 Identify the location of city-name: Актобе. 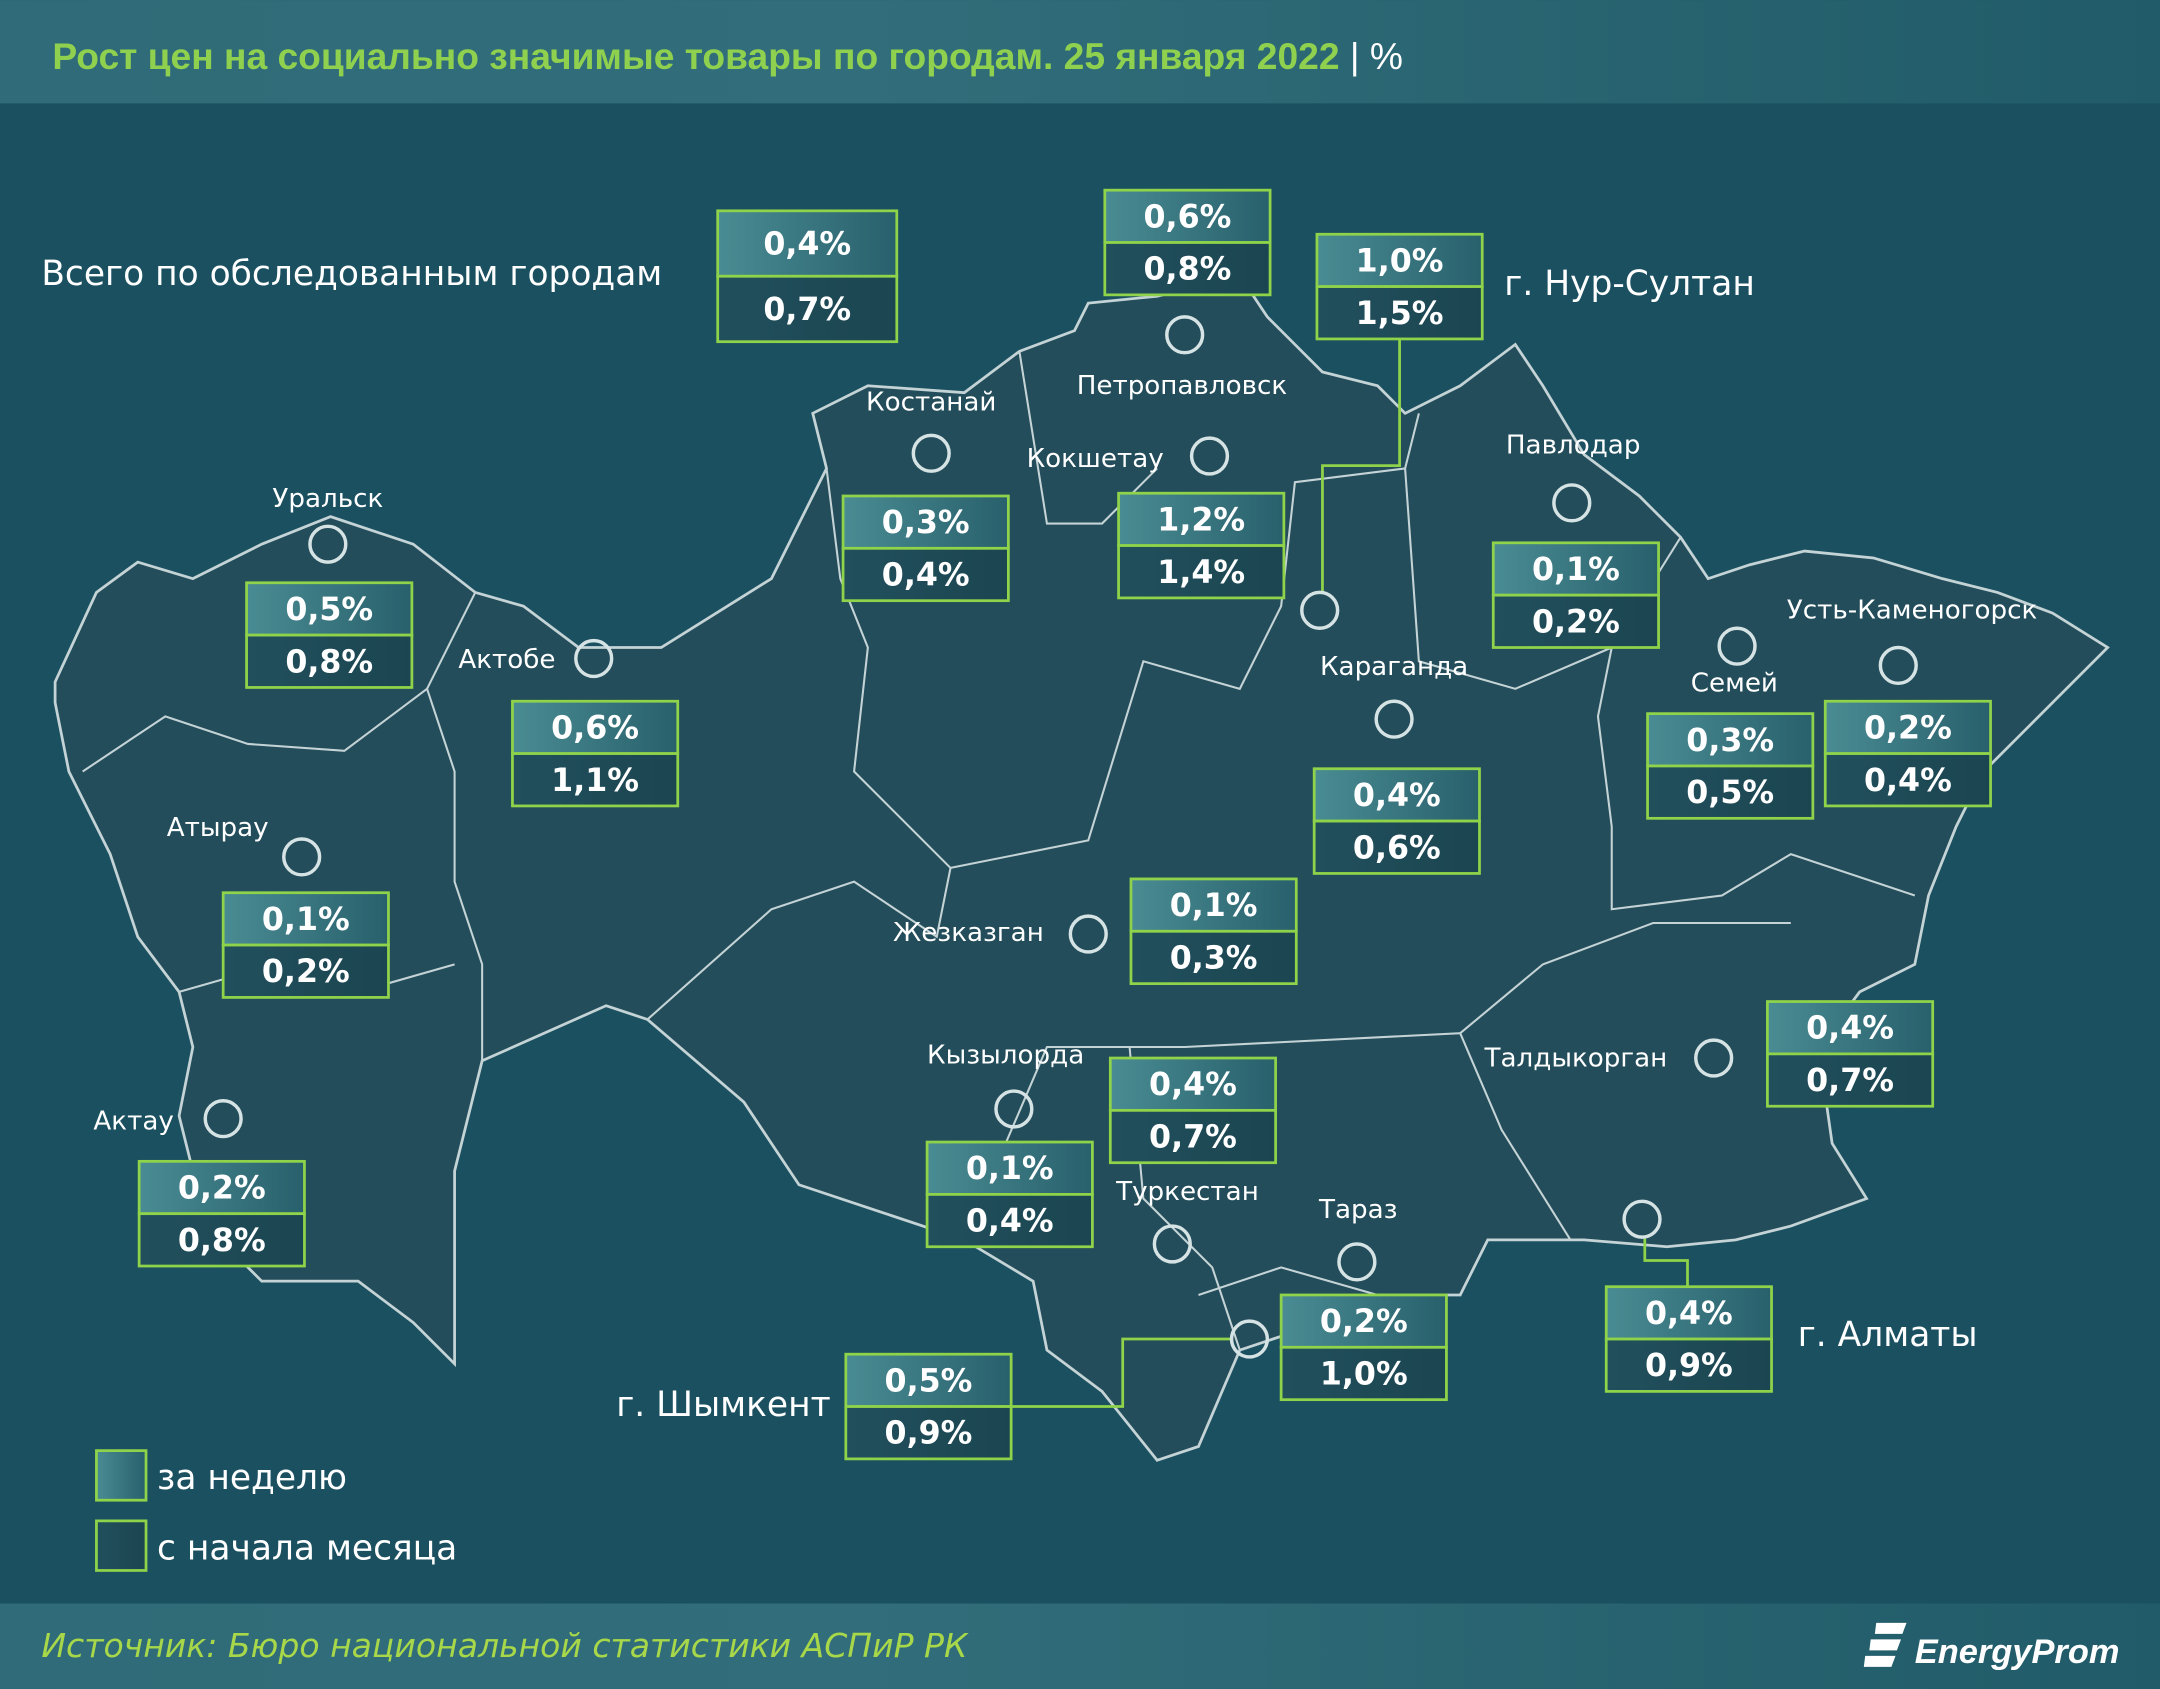
(506, 660).